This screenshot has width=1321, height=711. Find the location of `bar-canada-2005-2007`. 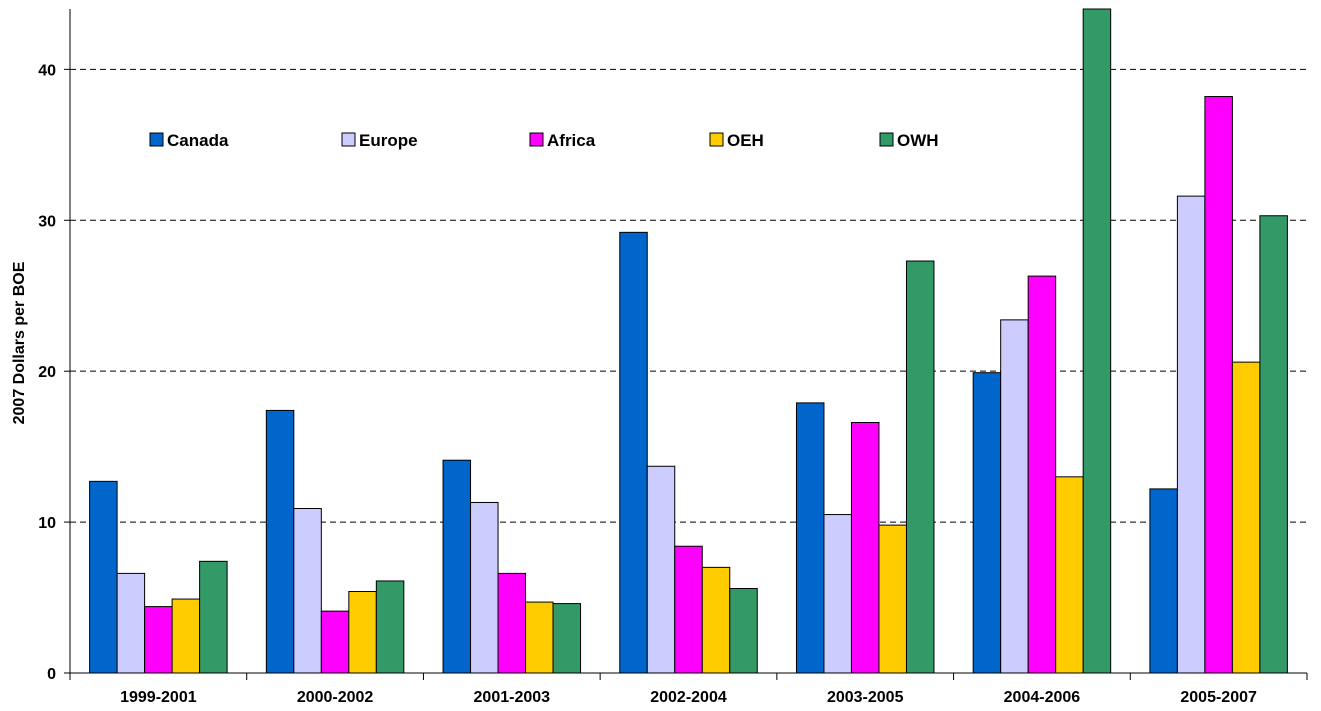

bar-canada-2005-2007 is located at coordinates (1163, 581).